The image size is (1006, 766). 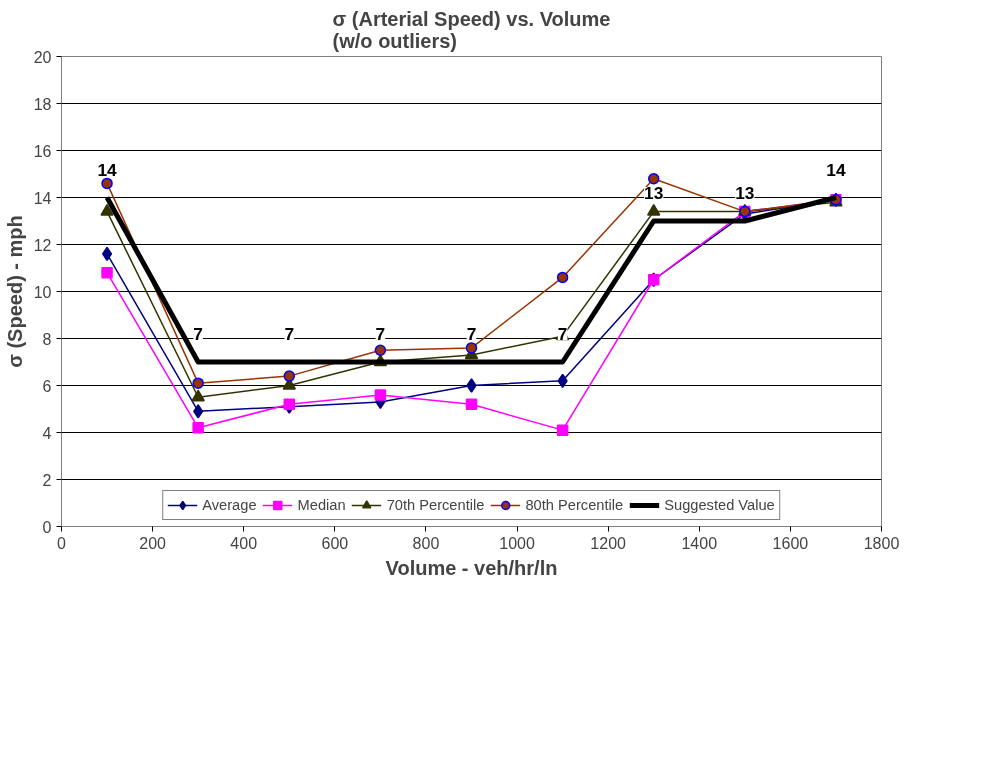 What do you see at coordinates (471, 29) in the screenshot?
I see `chart-title: σ (Arterial Speed) vs. Volume (w/o outliers)` at bounding box center [471, 29].